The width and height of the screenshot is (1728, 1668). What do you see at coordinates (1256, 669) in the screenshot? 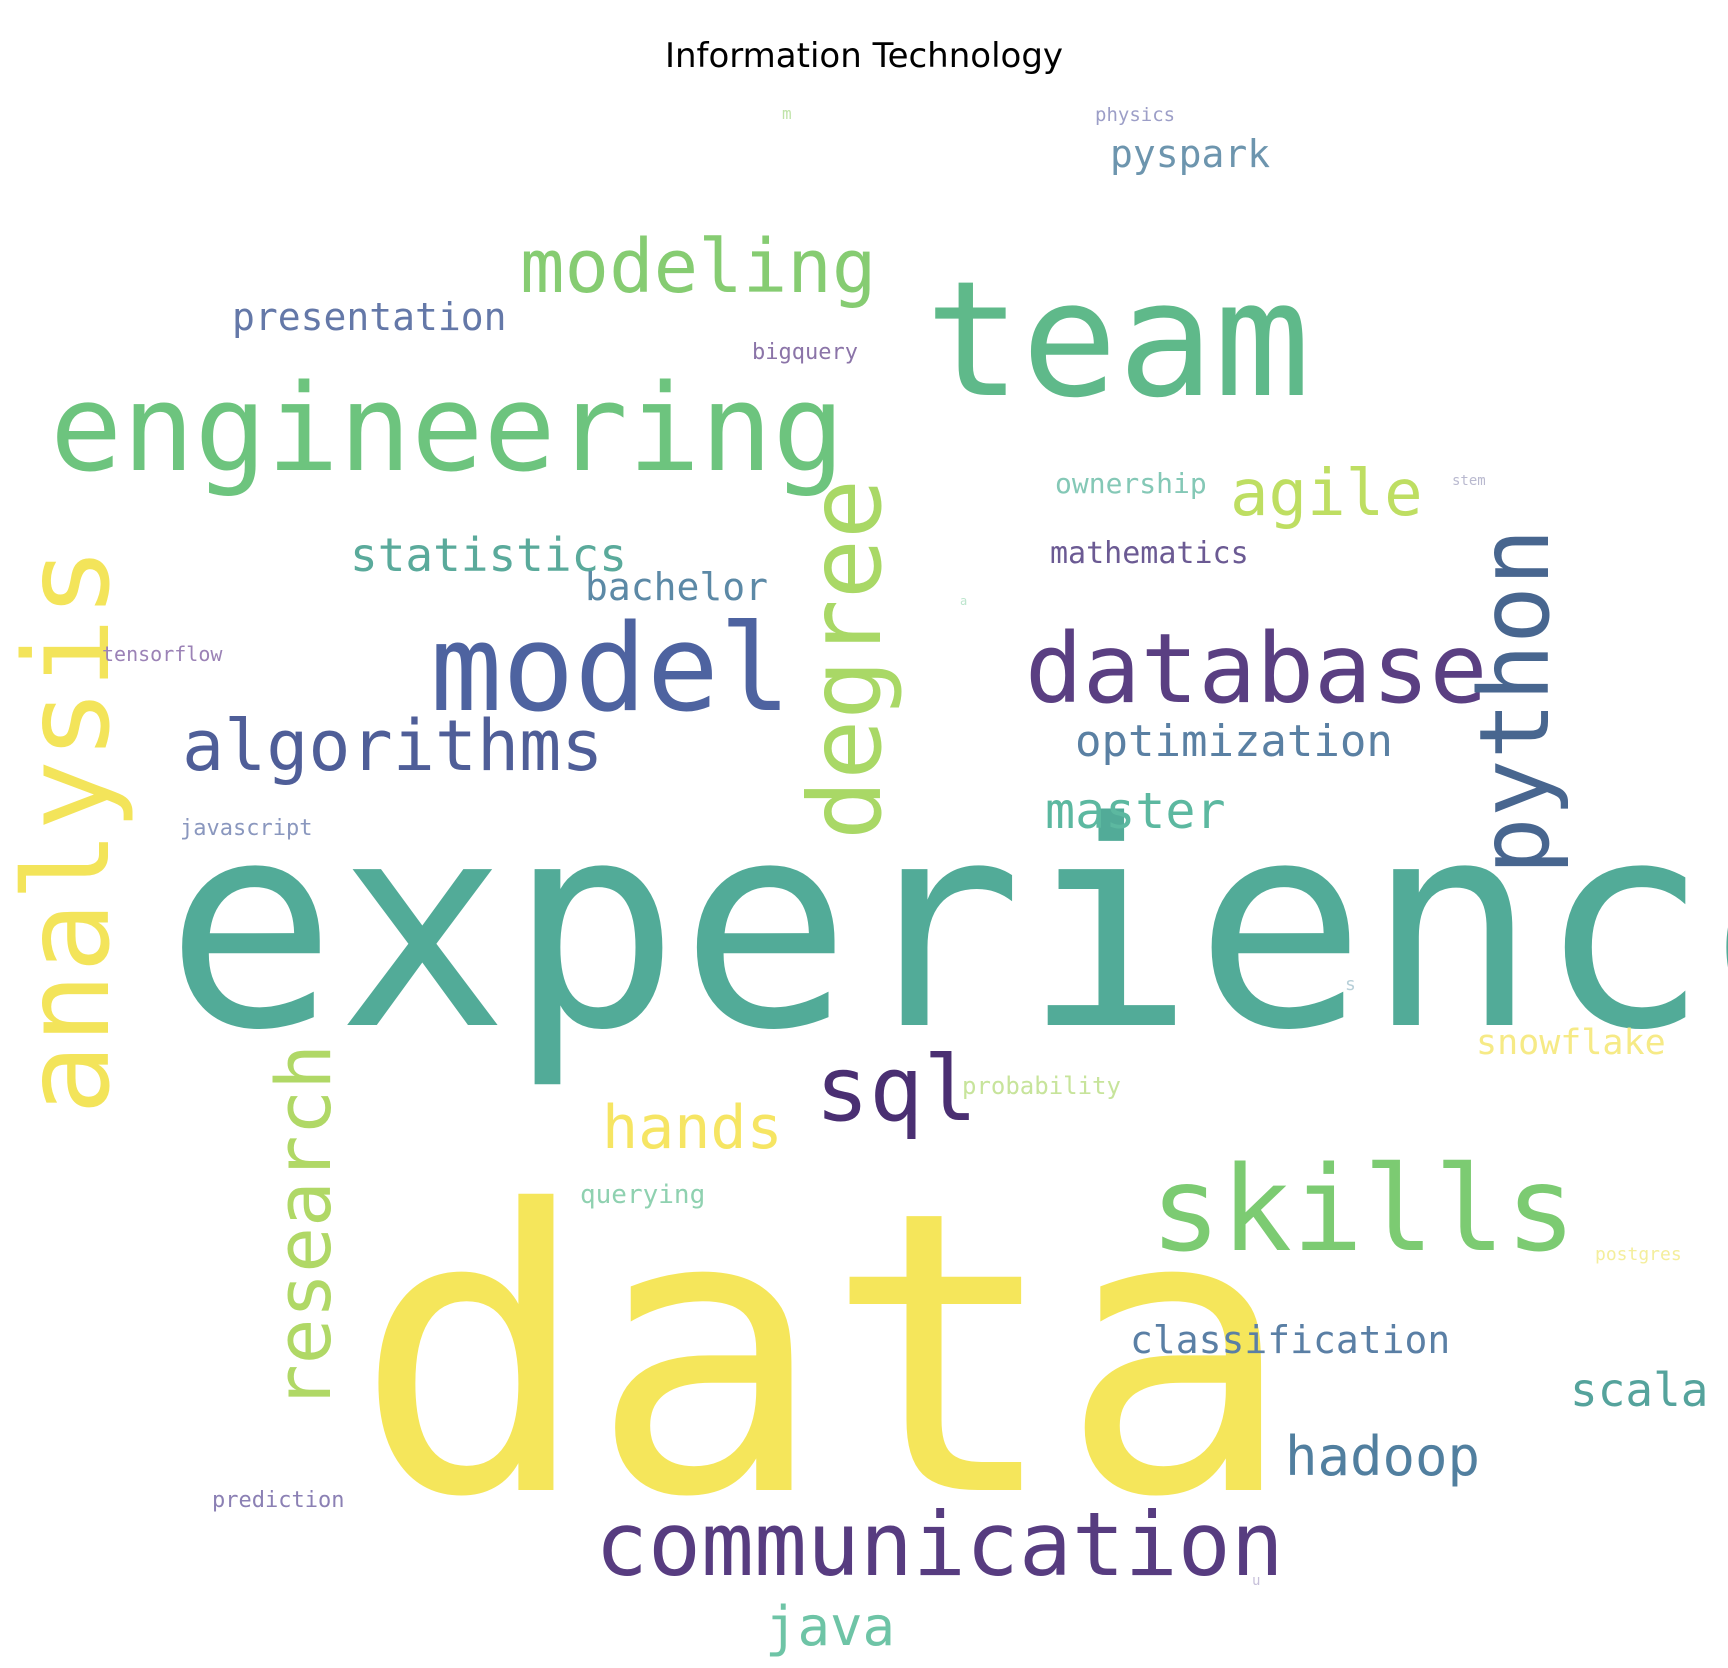
I see `word-database: database` at bounding box center [1256, 669].